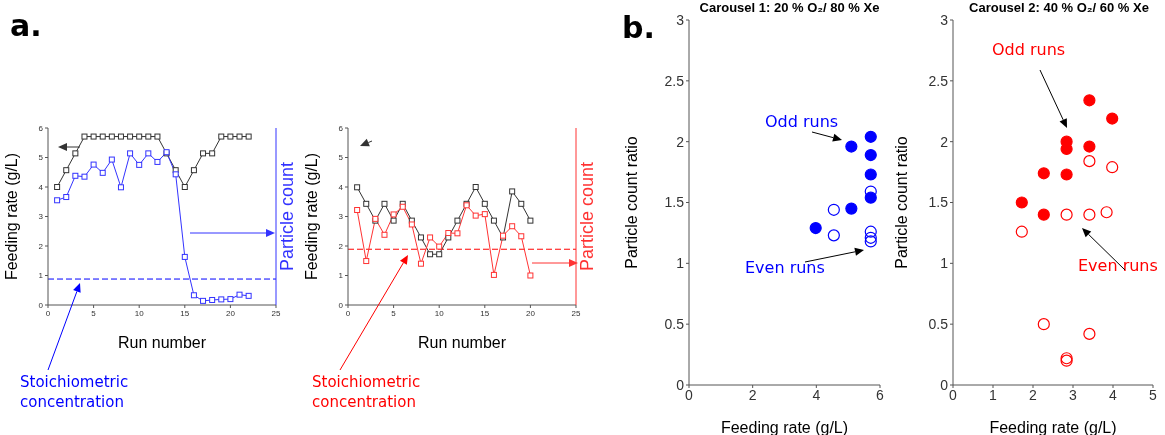 The image size is (1165, 435). What do you see at coordinates (26, 25) in the screenshot?
I see `text: a.` at bounding box center [26, 25].